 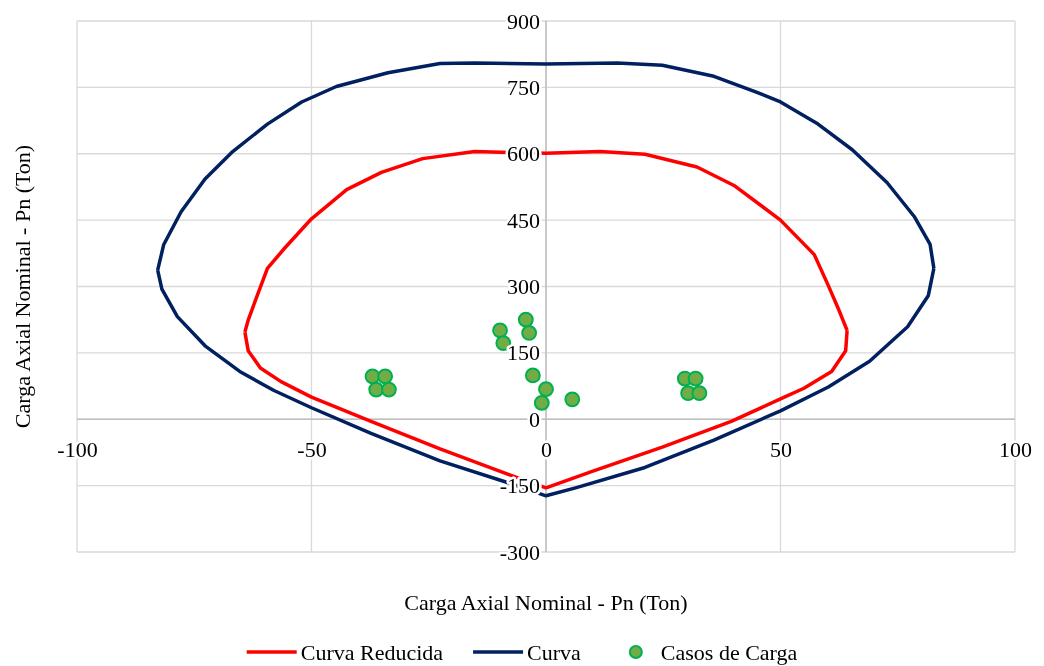 What do you see at coordinates (534, 419) in the screenshot?
I see `y-tick-label: 0` at bounding box center [534, 419].